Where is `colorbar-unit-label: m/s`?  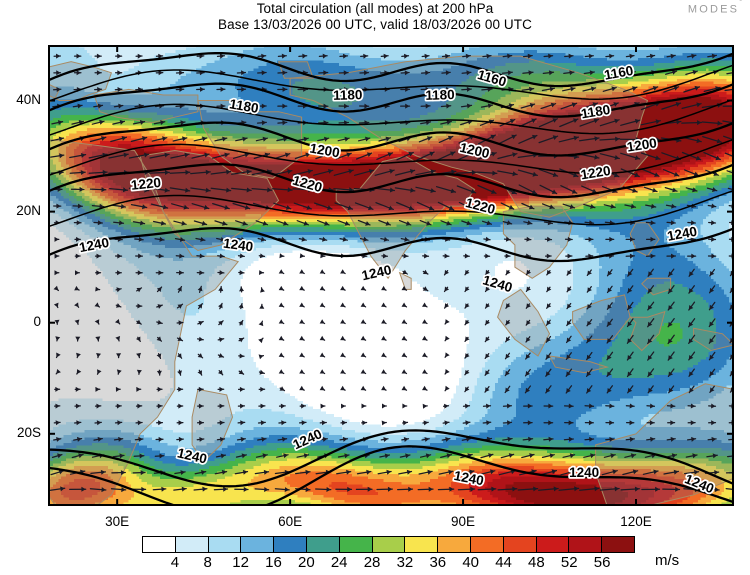
colorbar-unit-label: m/s is located at coordinates (667, 560).